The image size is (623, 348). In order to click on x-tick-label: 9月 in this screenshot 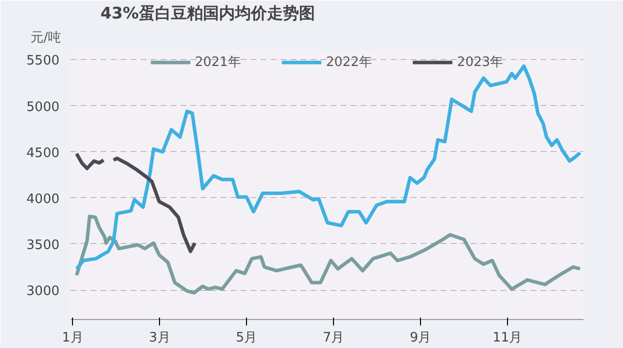, I will do `click(421, 338)`.